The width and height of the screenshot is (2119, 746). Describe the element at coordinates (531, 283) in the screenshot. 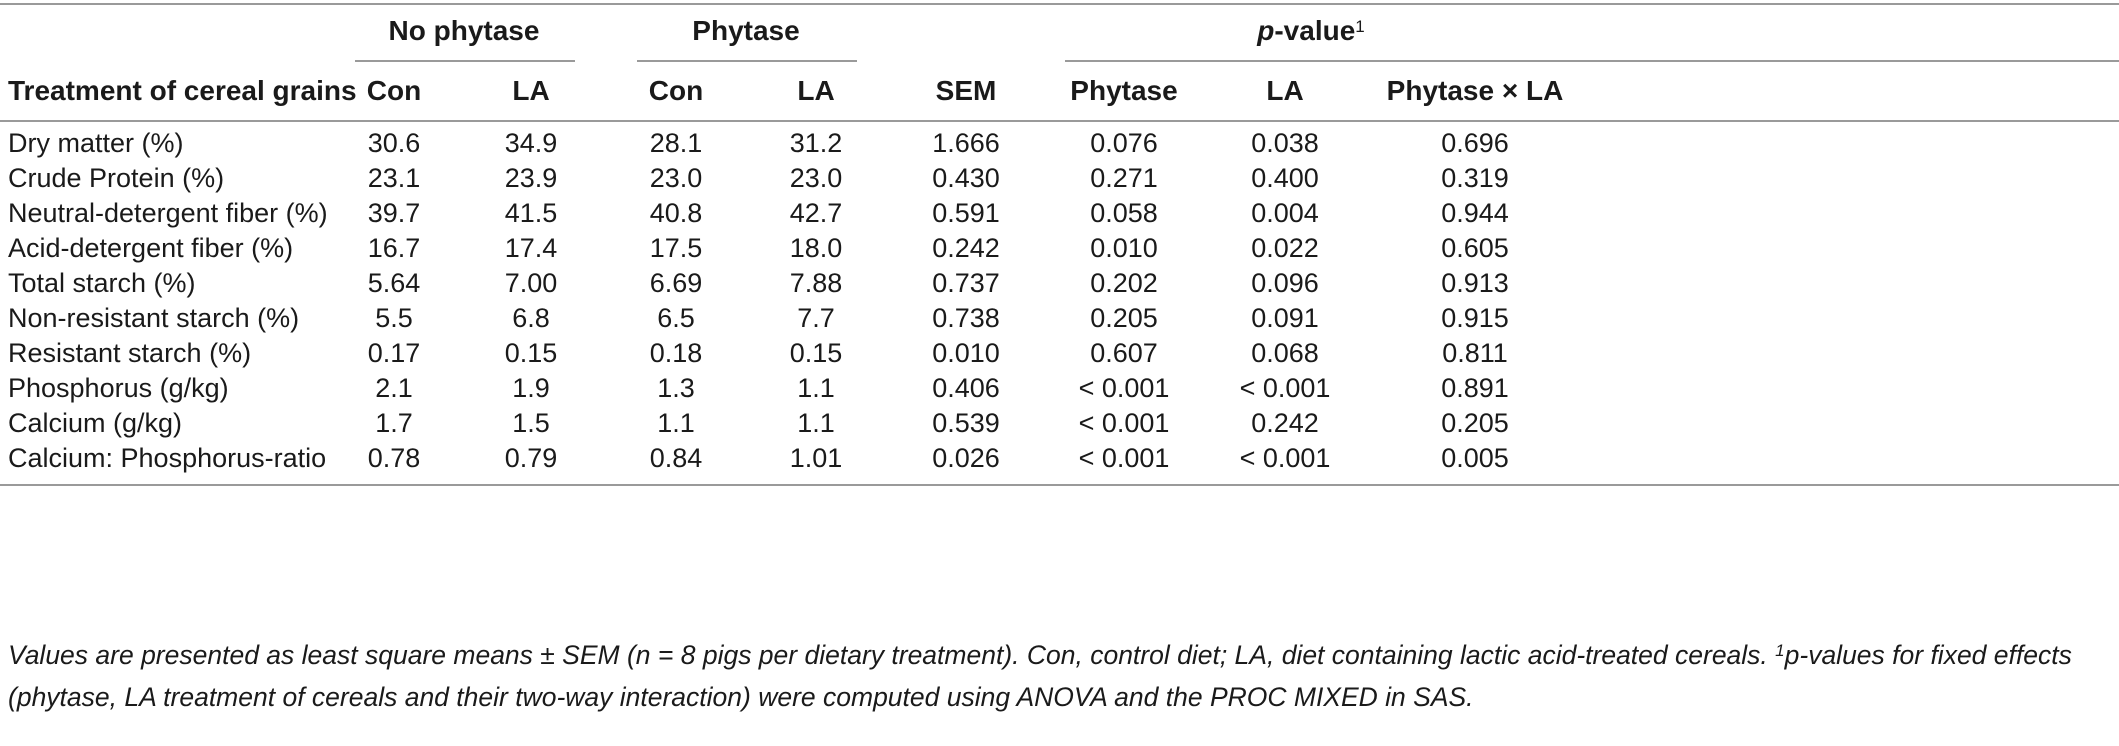

I see `table-cell: 7.00` at that location.